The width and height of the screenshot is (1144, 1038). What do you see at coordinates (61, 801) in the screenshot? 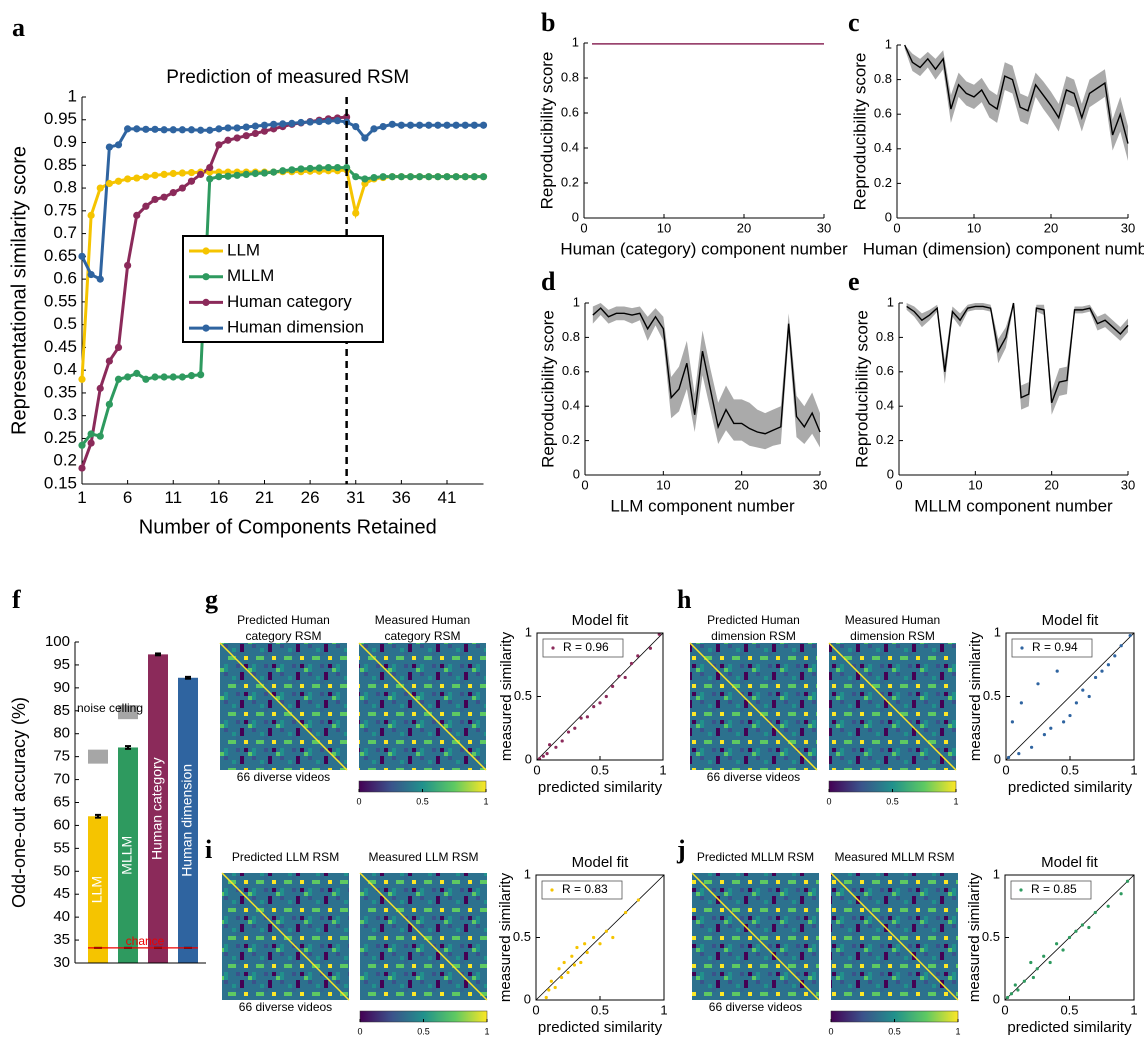
I see `y-tick-label: 65` at bounding box center [61, 801].